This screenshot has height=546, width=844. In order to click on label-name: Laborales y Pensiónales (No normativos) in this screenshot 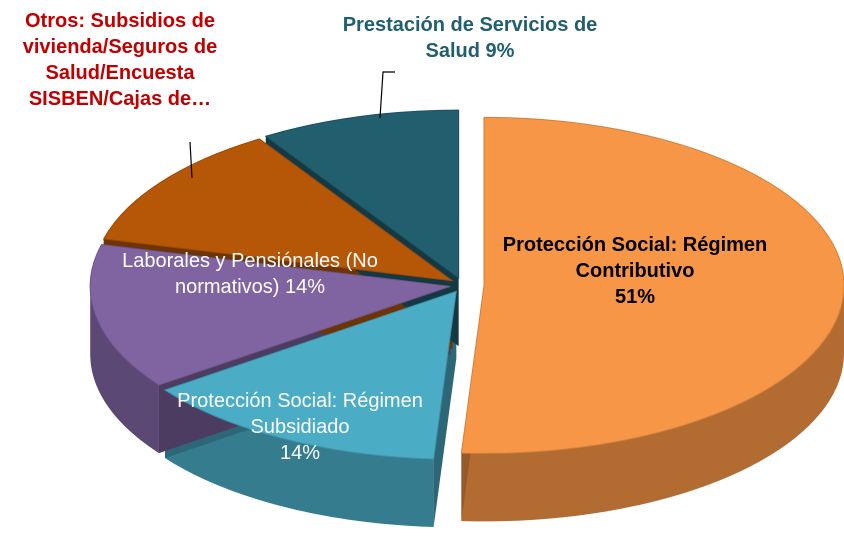, I will do `click(250, 274)`.